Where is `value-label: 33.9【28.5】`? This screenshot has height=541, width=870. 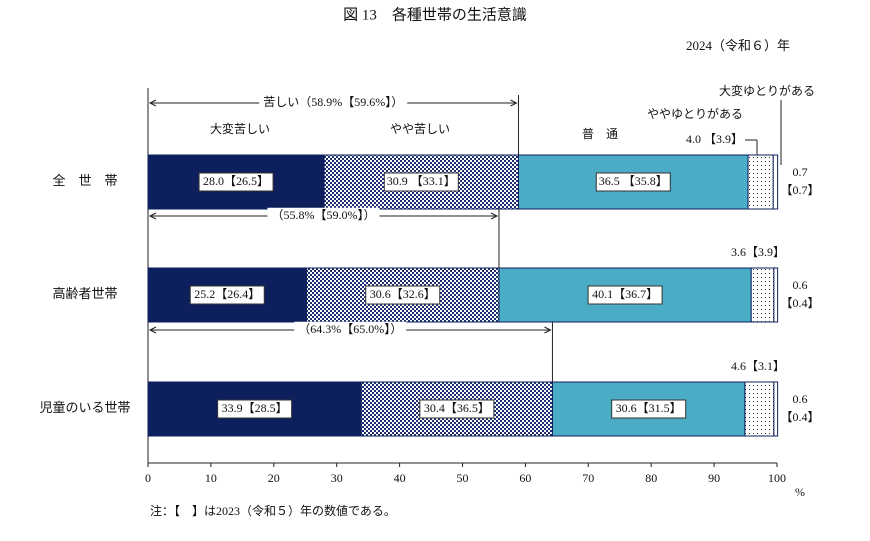 value-label: 33.9【28.5】 is located at coordinates (255, 408).